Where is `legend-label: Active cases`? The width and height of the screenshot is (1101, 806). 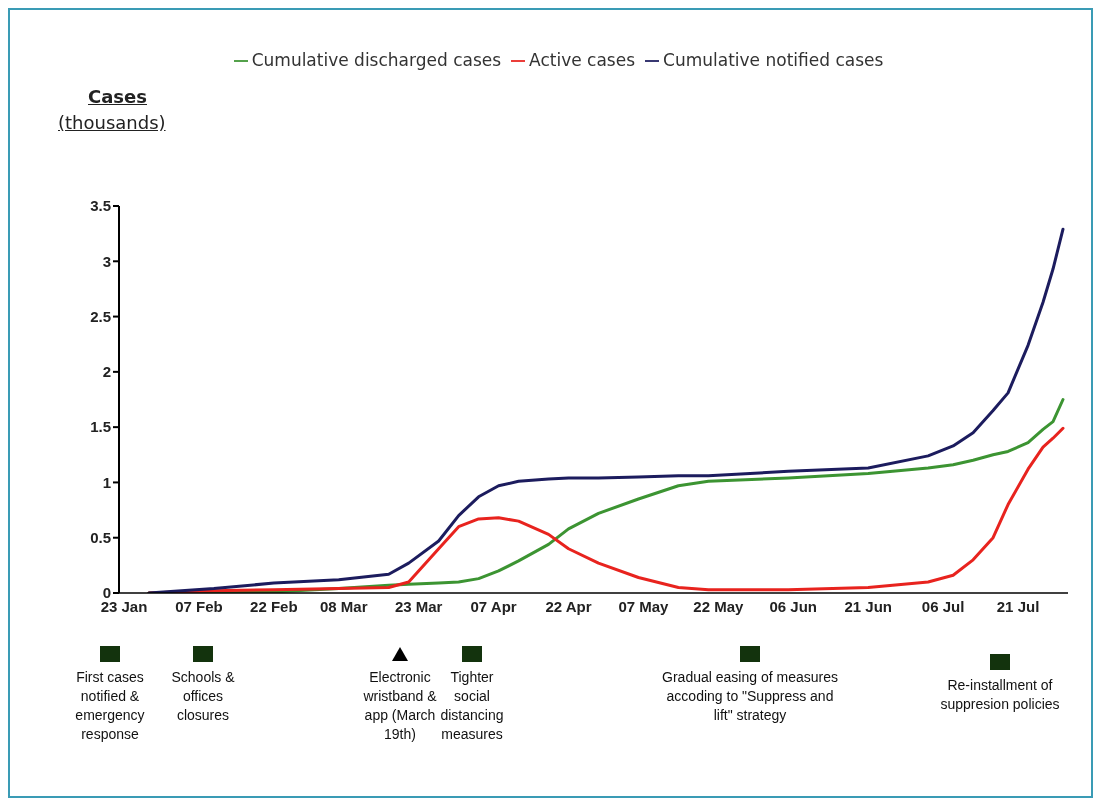
legend-label: Active cases is located at coordinates (582, 60).